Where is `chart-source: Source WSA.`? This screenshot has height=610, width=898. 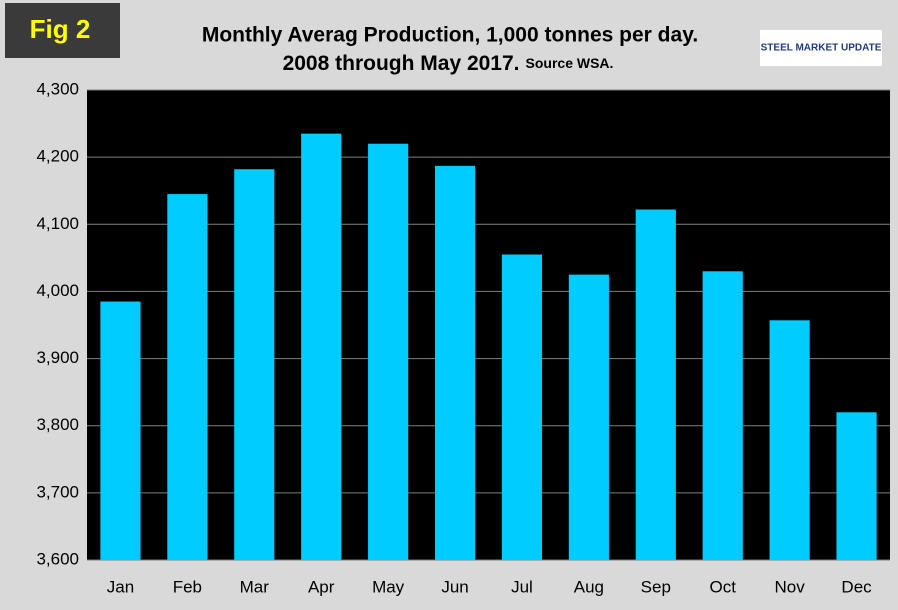
chart-source: Source WSA. is located at coordinates (570, 63).